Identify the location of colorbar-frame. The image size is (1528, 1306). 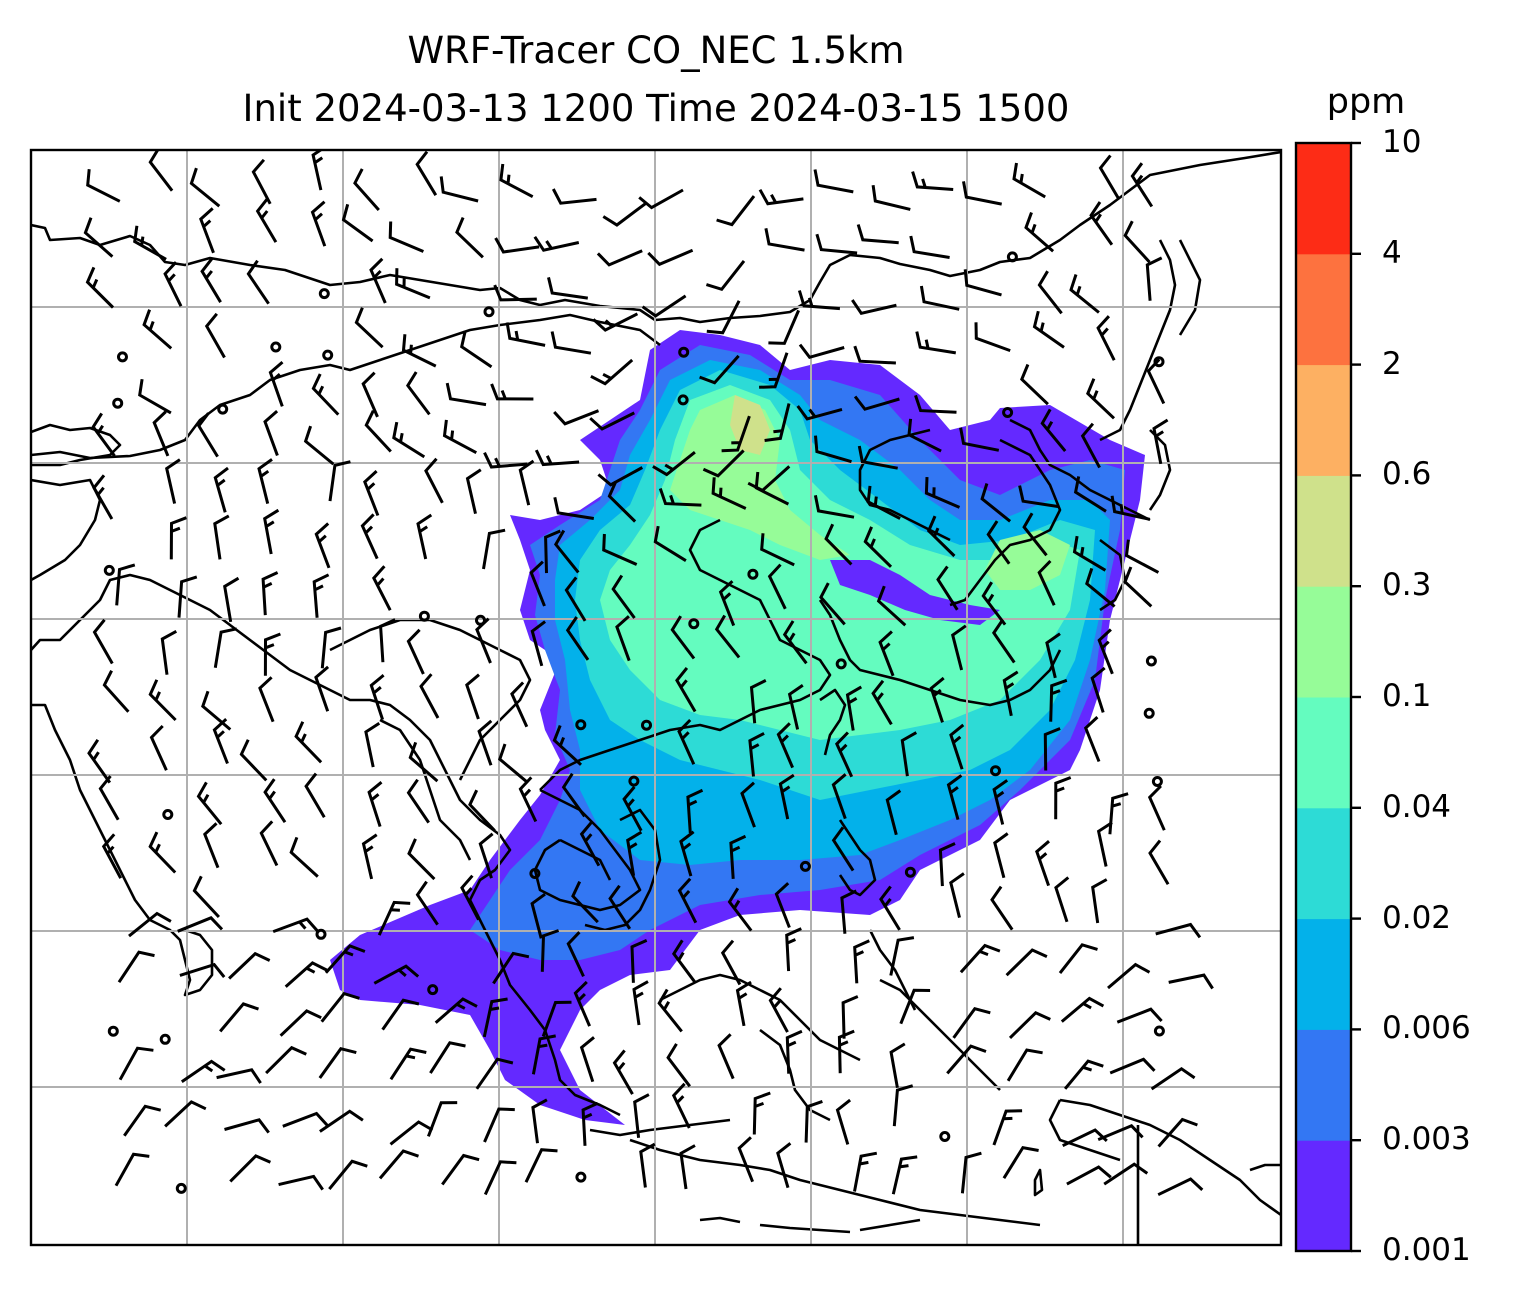
(1323, 697).